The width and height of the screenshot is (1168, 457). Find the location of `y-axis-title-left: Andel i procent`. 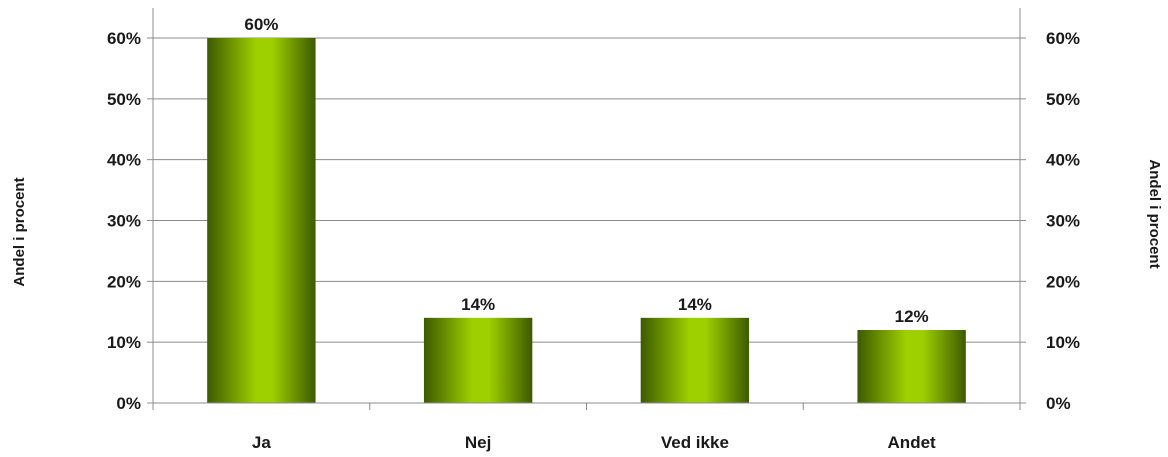

y-axis-title-left: Andel i procent is located at coordinates (19, 231).